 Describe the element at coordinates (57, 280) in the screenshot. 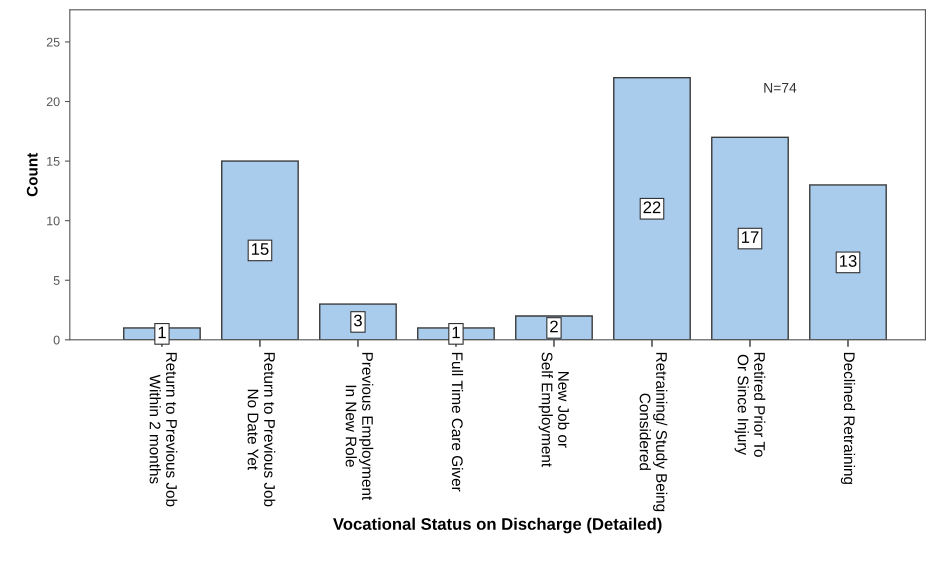

I see `y-tick-label: 5` at that location.